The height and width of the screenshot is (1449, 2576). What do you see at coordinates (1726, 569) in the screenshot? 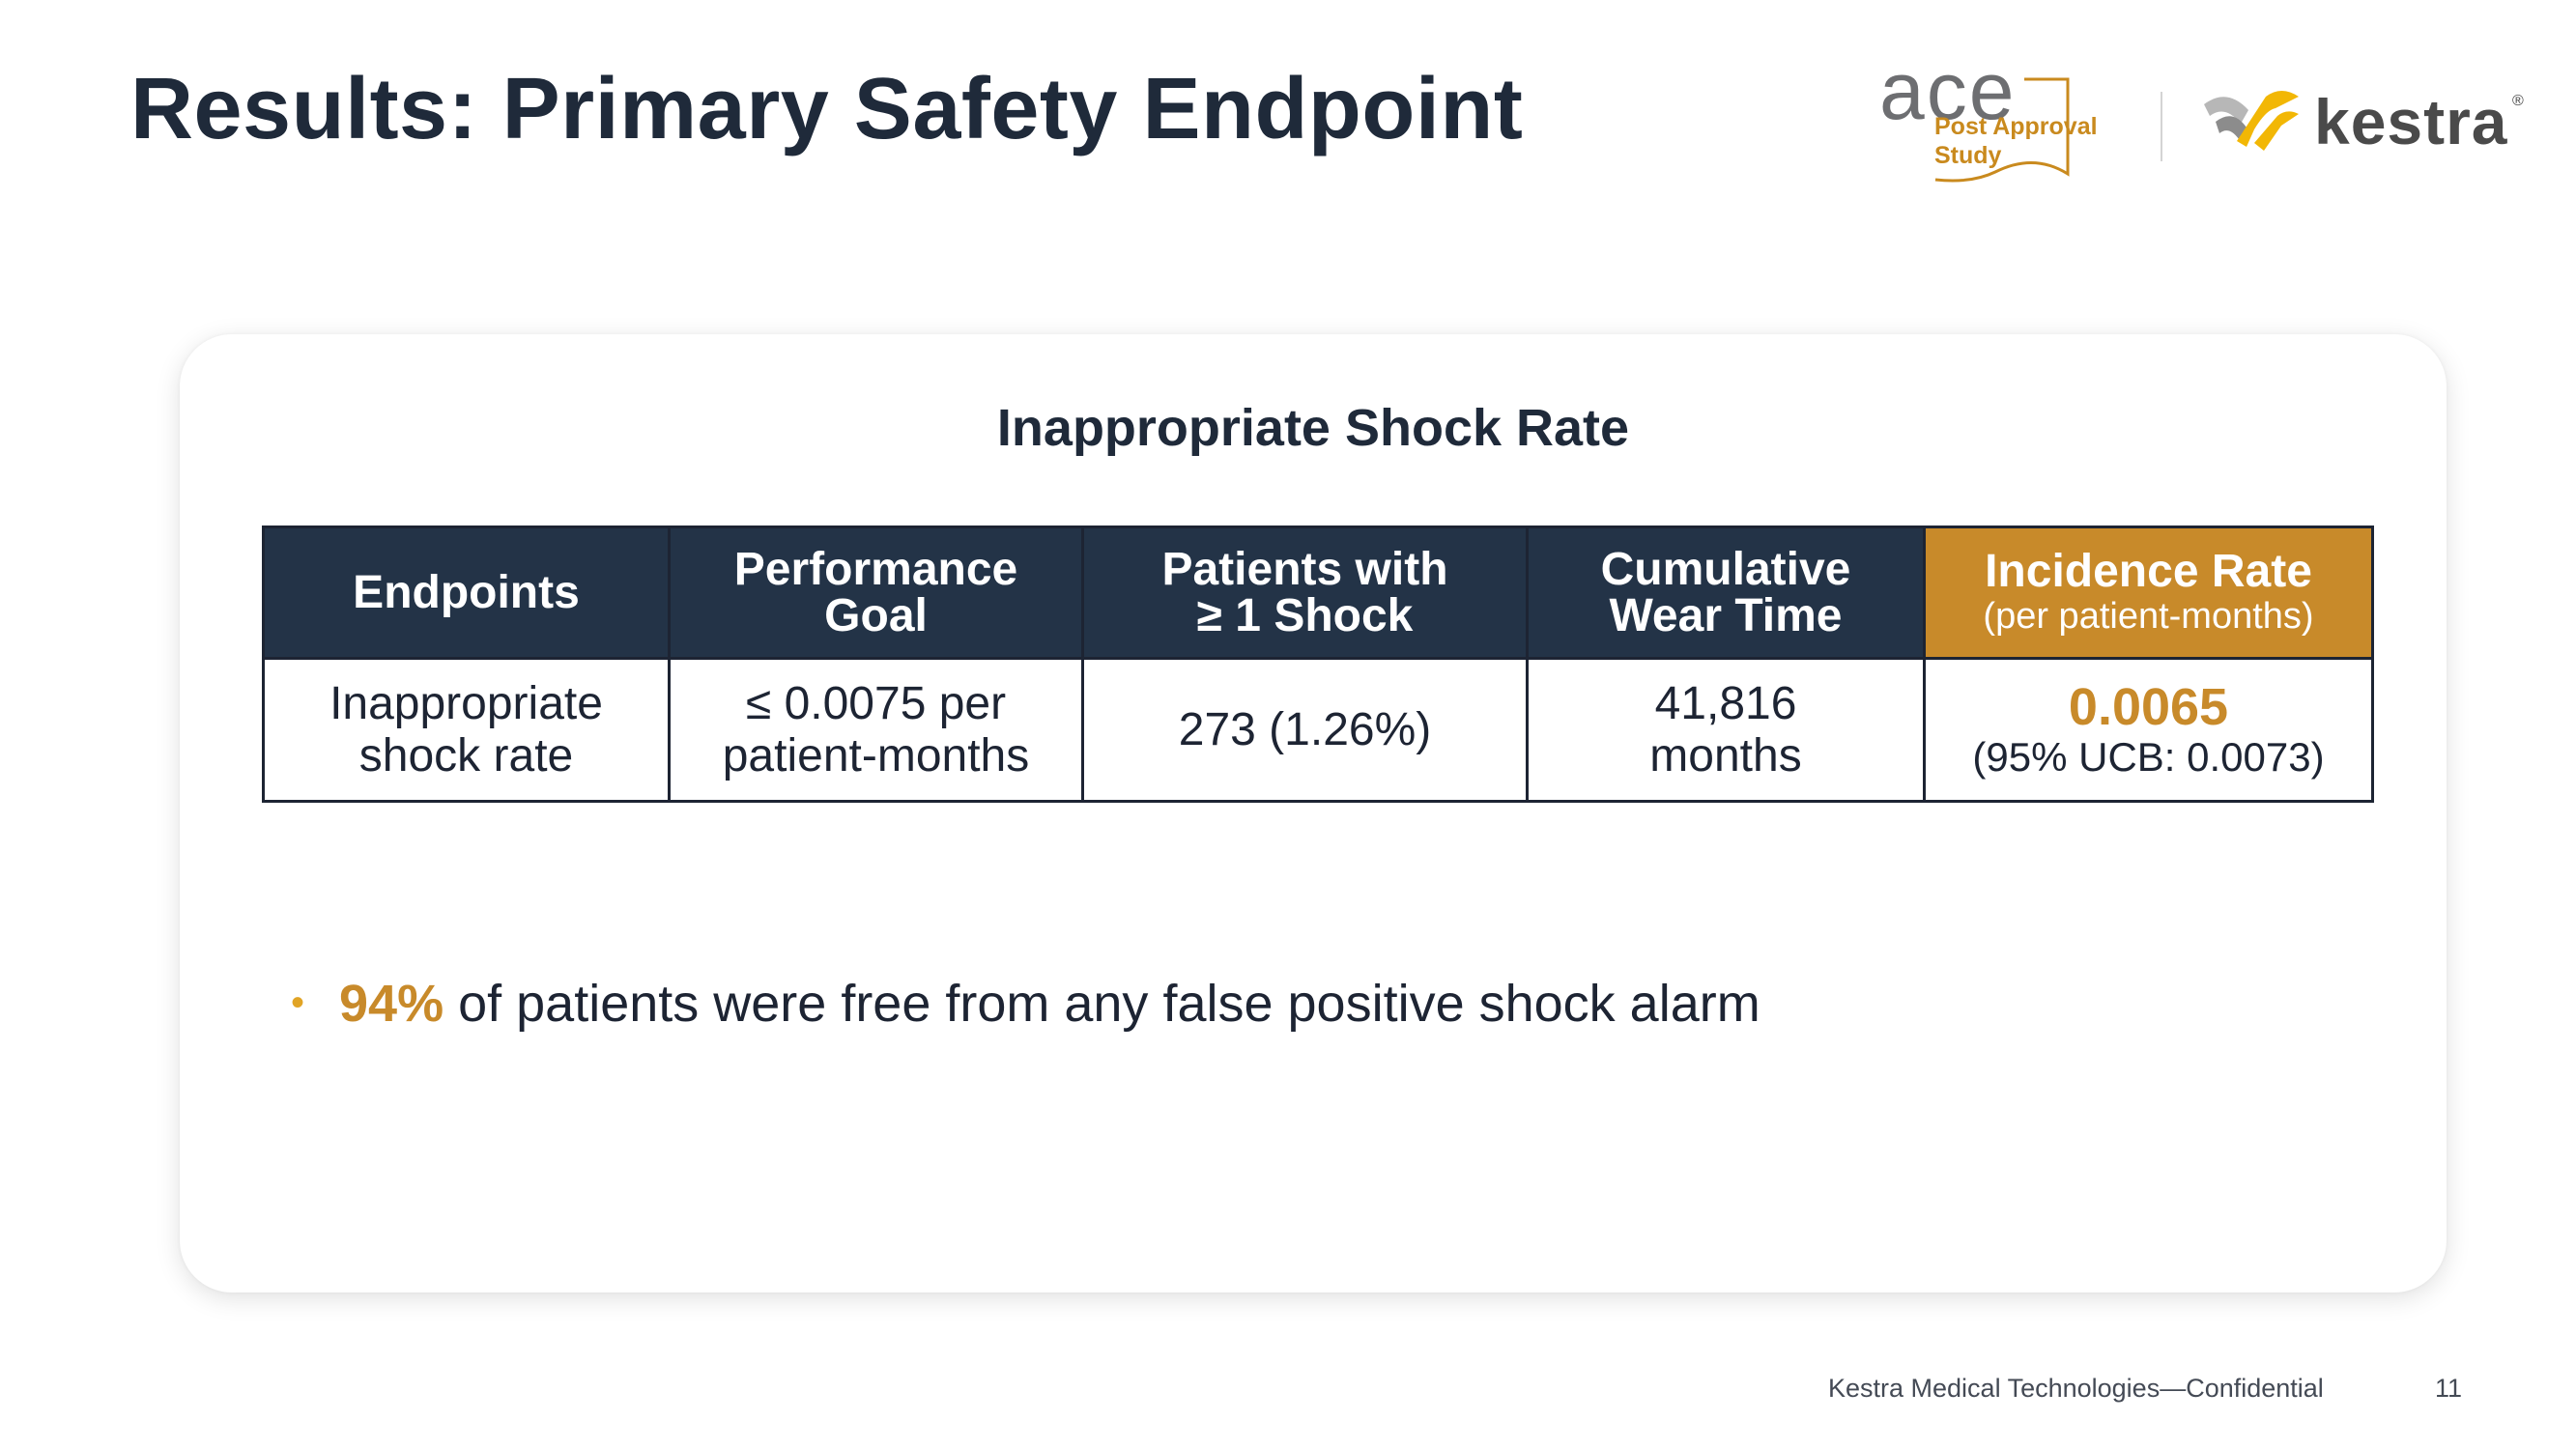
I see `header-label: Cumulative` at bounding box center [1726, 569].